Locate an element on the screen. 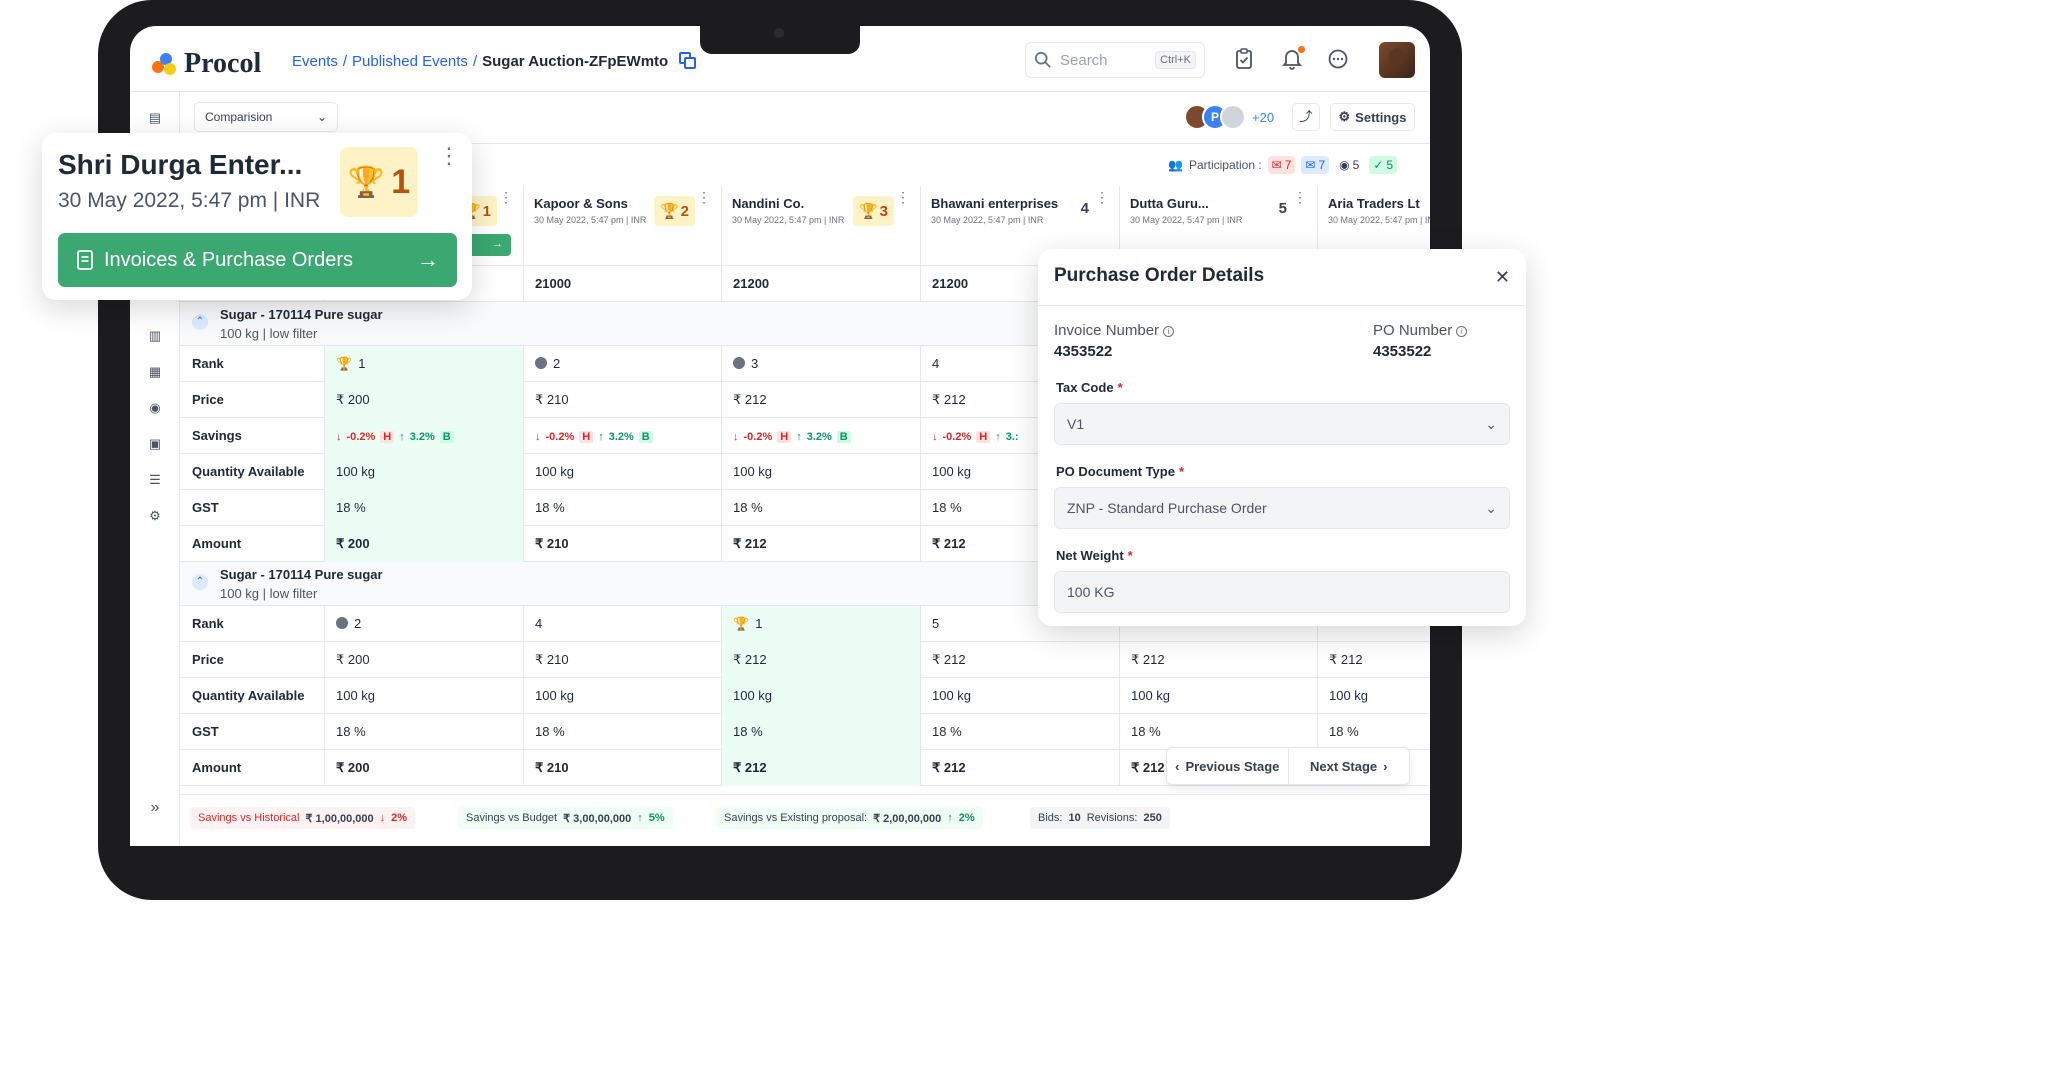 The width and height of the screenshot is (2048, 1079). rank-cell: 4 is located at coordinates (623, 624).